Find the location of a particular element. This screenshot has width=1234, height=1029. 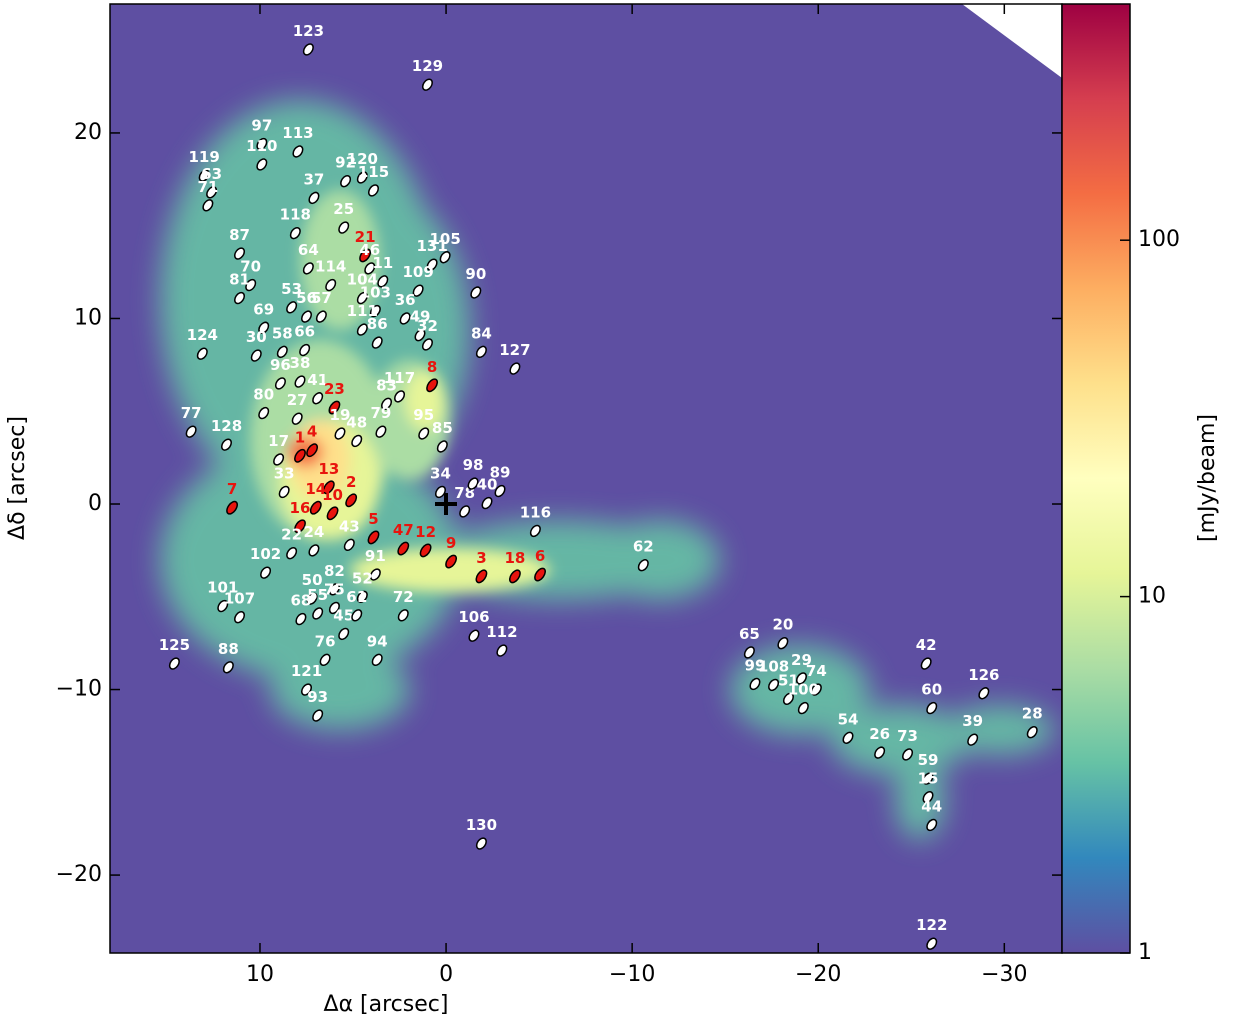

source-label: 47 is located at coordinates (403, 530).